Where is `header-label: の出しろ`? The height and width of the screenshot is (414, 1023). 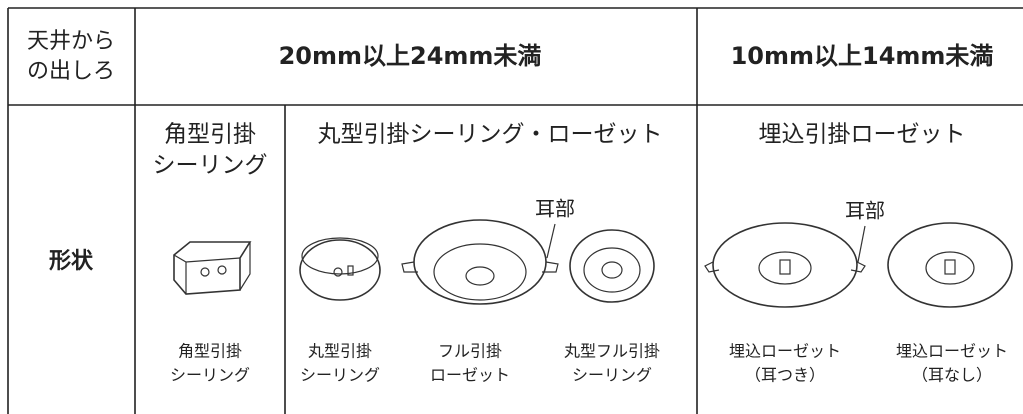
header-label: の出しろ is located at coordinates (71, 71).